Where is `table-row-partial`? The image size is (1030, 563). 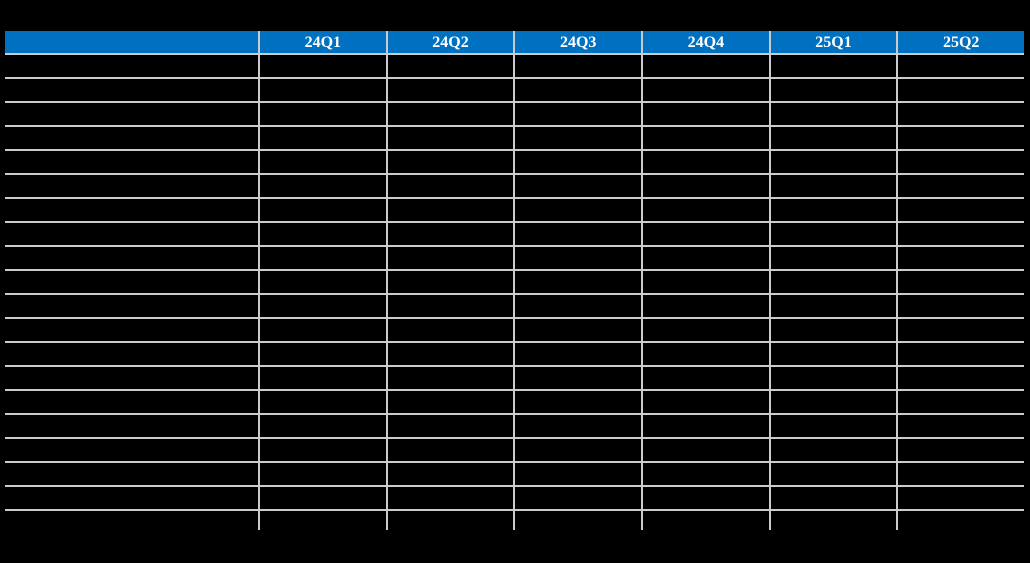
table-row-partial is located at coordinates (514, 520).